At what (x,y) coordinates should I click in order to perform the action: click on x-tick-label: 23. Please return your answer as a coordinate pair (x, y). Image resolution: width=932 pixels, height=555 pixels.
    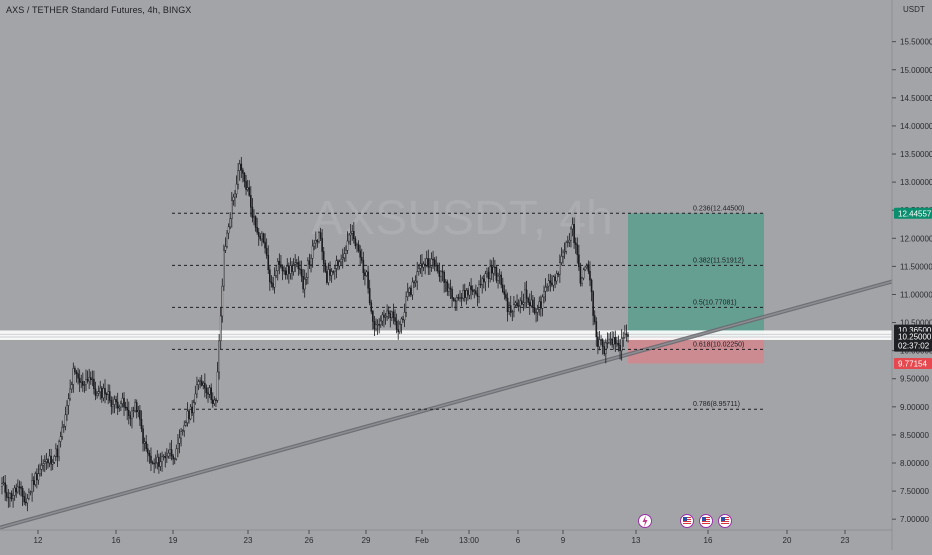
    Looking at the image, I should click on (248, 540).